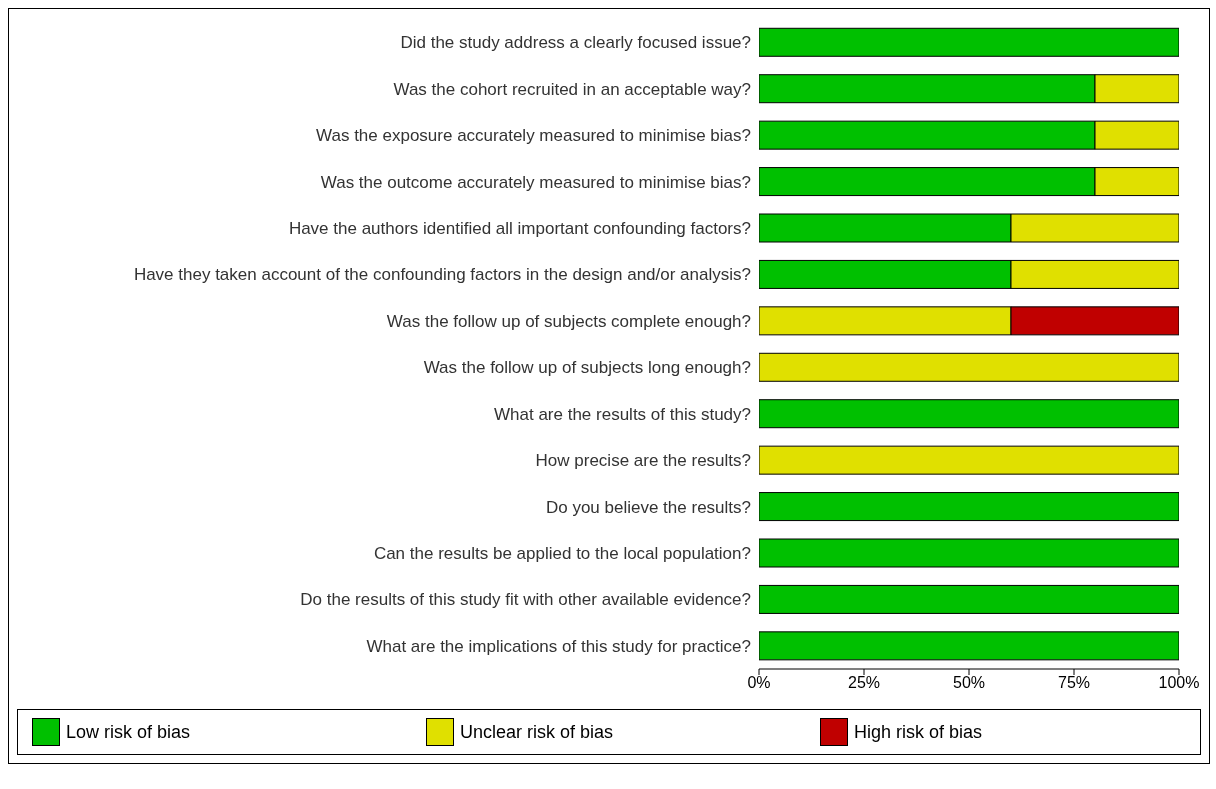  Describe the element at coordinates (643, 461) in the screenshot. I see `y-tick-label: How precise are the results?` at that location.